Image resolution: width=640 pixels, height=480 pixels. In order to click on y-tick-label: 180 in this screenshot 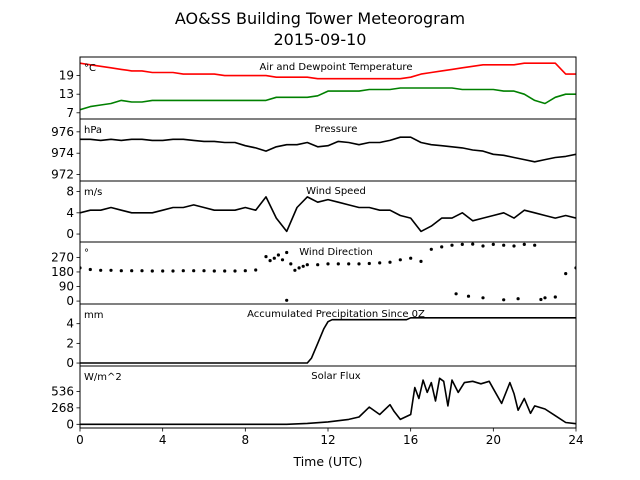, I will do `click(62, 272)`.